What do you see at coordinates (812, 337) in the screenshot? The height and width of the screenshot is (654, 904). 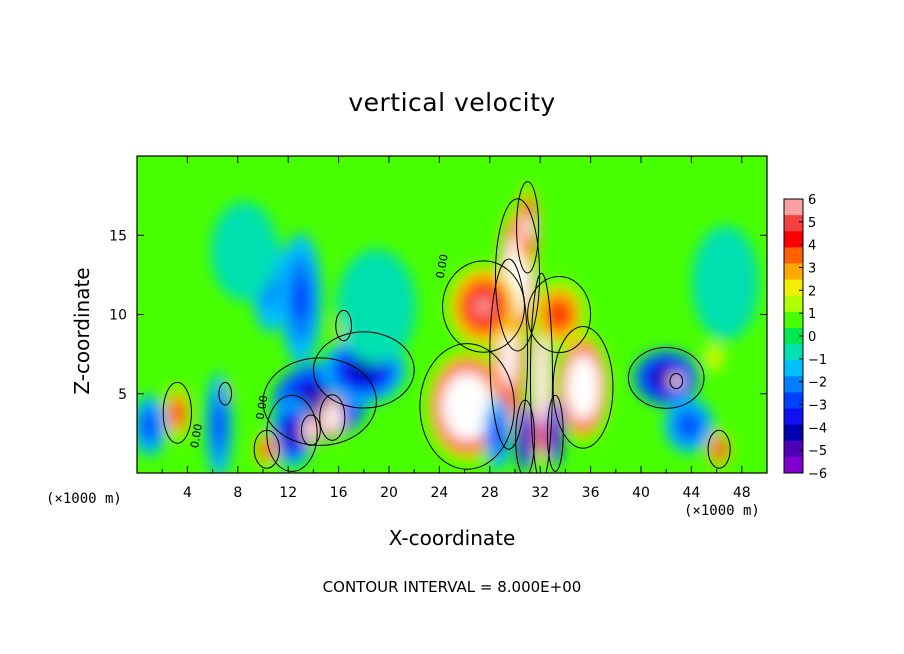 I see `colorbar-label: 0` at bounding box center [812, 337].